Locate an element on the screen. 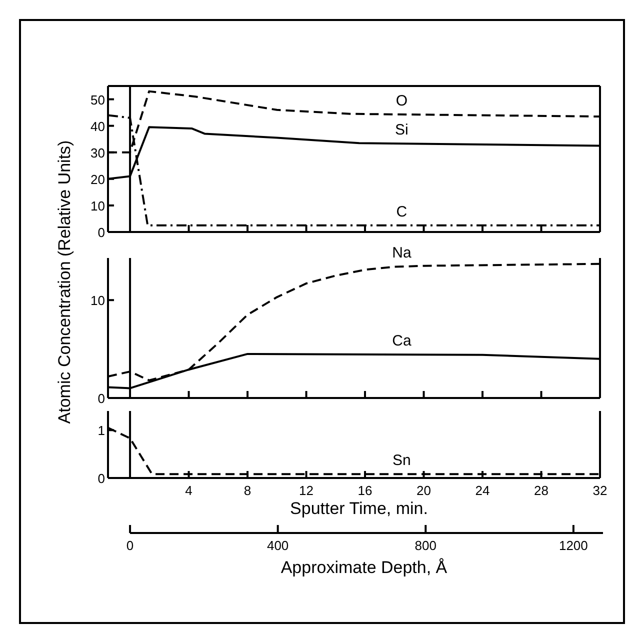 Image resolution: width=644 pixels, height=643 pixels. y-tick-label: 50 is located at coordinates (97, 100).